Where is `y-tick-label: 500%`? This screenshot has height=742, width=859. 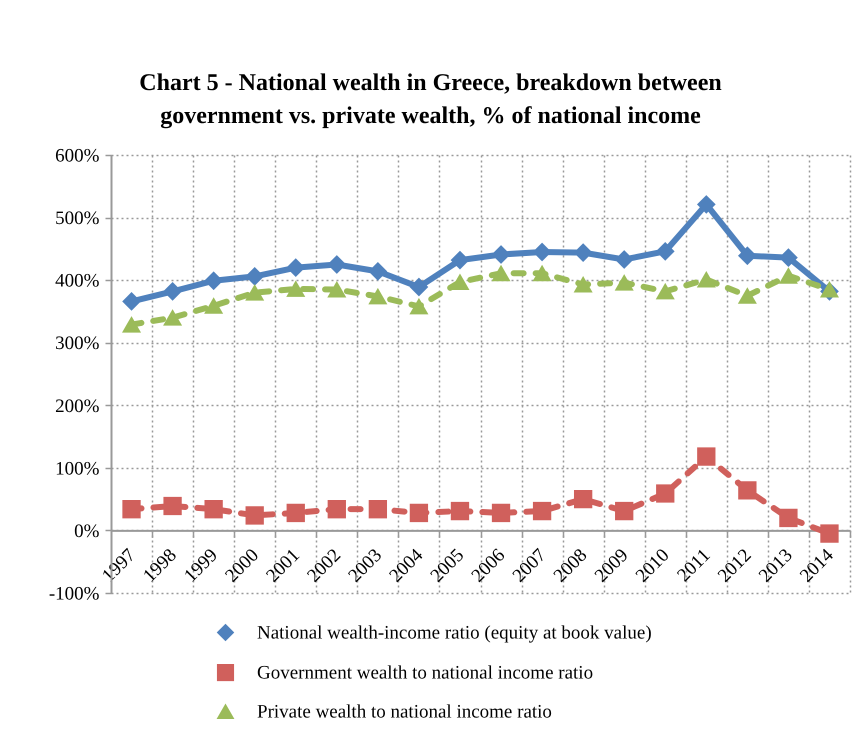 y-tick-label: 500% is located at coordinates (77, 219).